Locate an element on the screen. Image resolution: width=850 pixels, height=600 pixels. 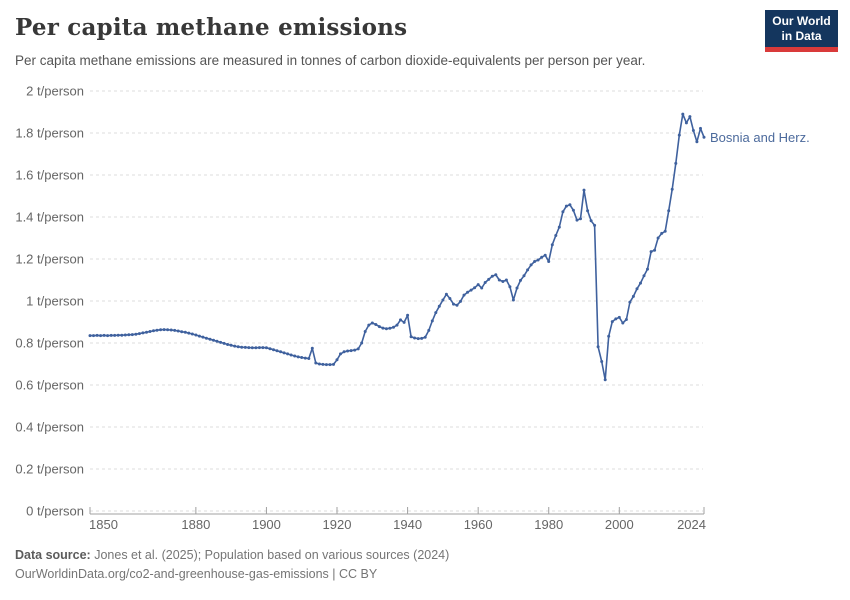
x-tick-label: 1900 is located at coordinates (266, 524).